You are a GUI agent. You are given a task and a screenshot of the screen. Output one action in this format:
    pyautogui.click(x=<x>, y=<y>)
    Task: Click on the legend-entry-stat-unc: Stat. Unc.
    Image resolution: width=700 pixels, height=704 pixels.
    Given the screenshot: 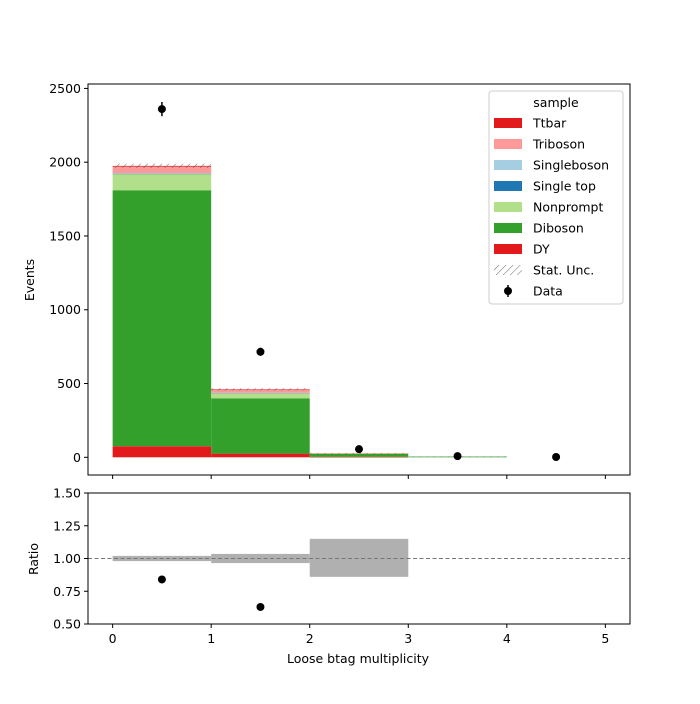 What is the action you would take?
    pyautogui.click(x=544, y=270)
    